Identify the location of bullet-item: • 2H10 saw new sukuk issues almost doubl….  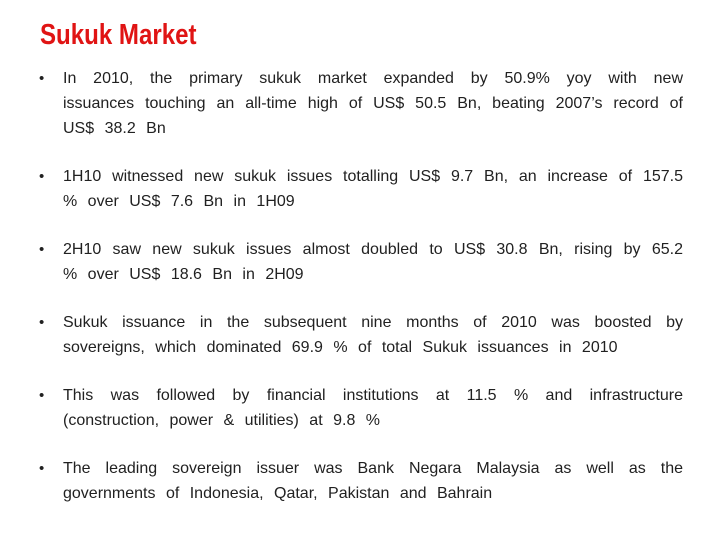
(360, 262).